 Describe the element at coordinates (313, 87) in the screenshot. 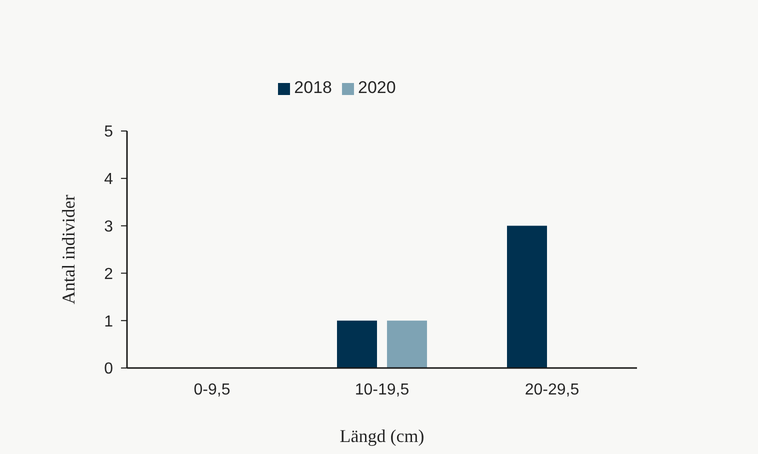

I see `legend-label: 2018` at that location.